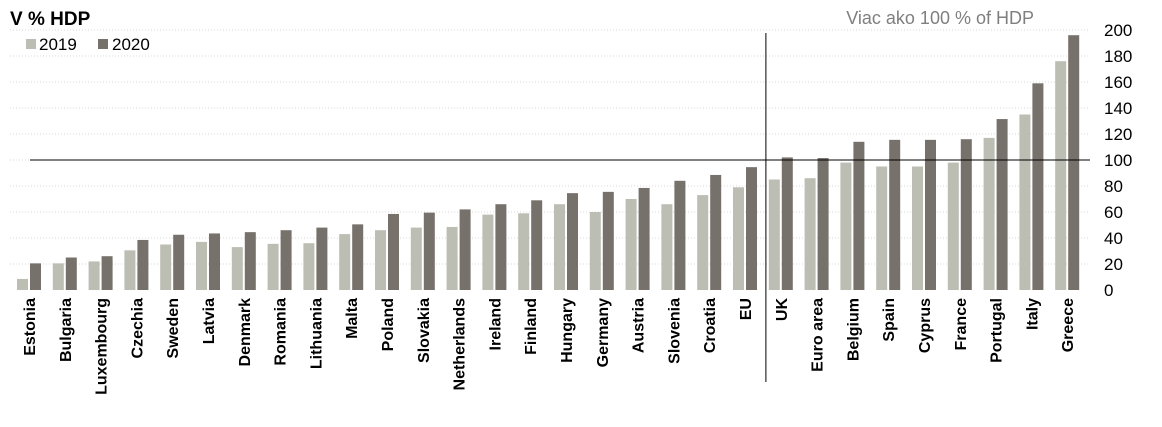  What do you see at coordinates (810, 234) in the screenshot?
I see `bar-2019-euro-area` at bounding box center [810, 234].